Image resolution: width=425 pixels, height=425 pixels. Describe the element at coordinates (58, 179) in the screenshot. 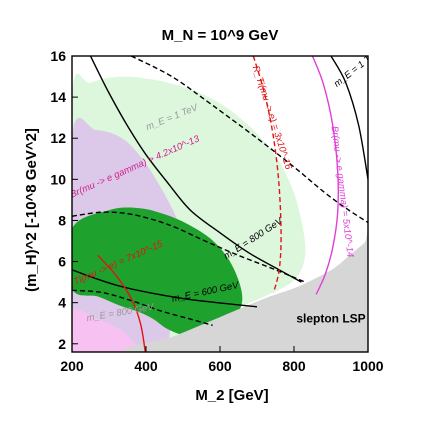

I see `y-tick-label: 10` at that location.